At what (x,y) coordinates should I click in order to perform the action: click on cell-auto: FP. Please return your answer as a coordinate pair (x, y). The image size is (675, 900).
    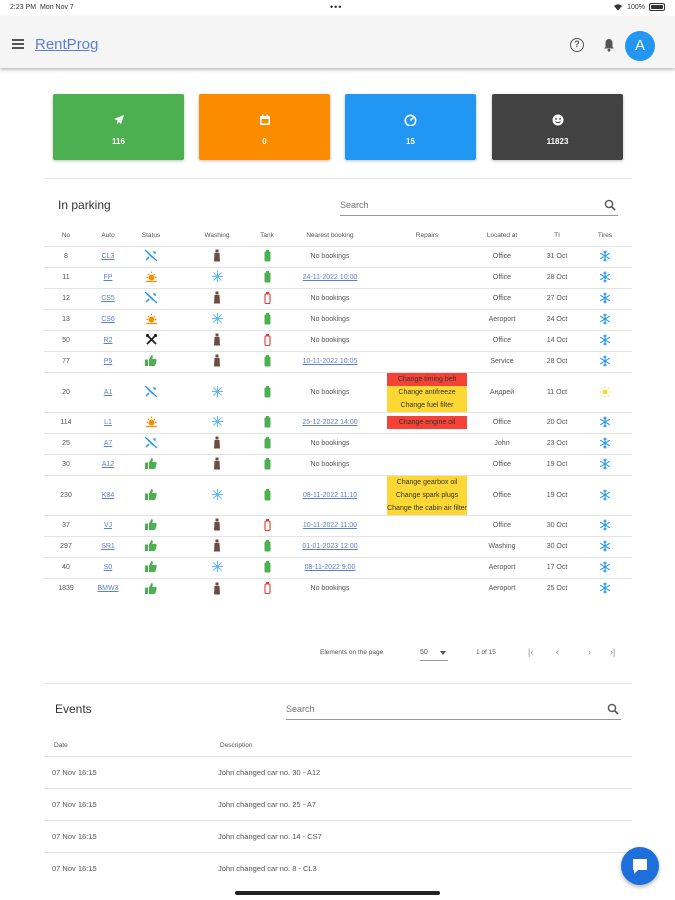
    Looking at the image, I should click on (108, 277).